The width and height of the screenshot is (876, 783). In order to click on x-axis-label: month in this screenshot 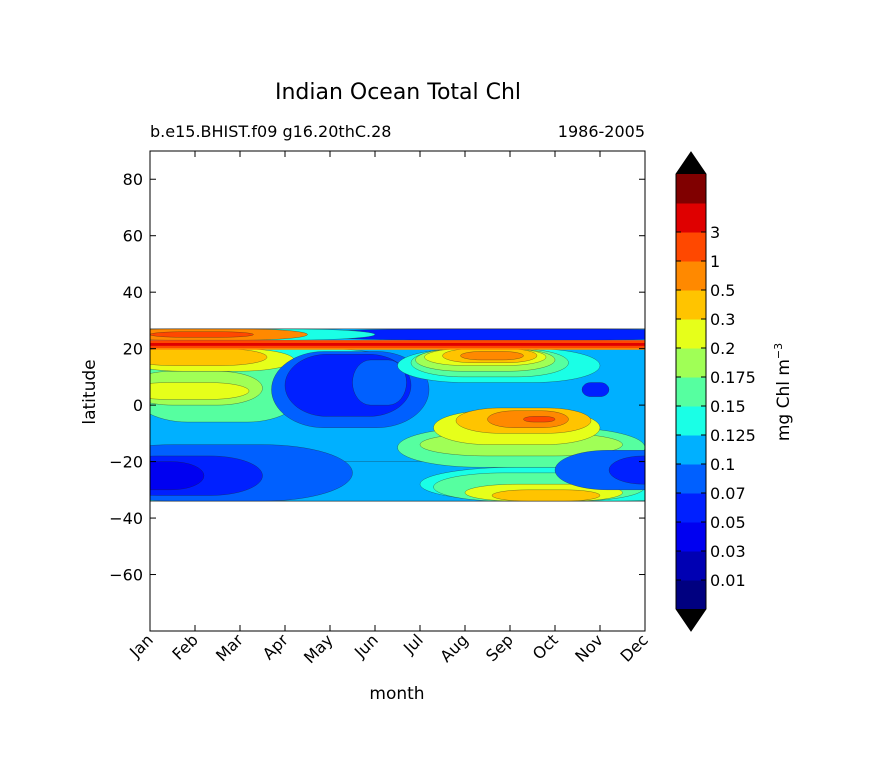, I will do `click(396, 694)`.